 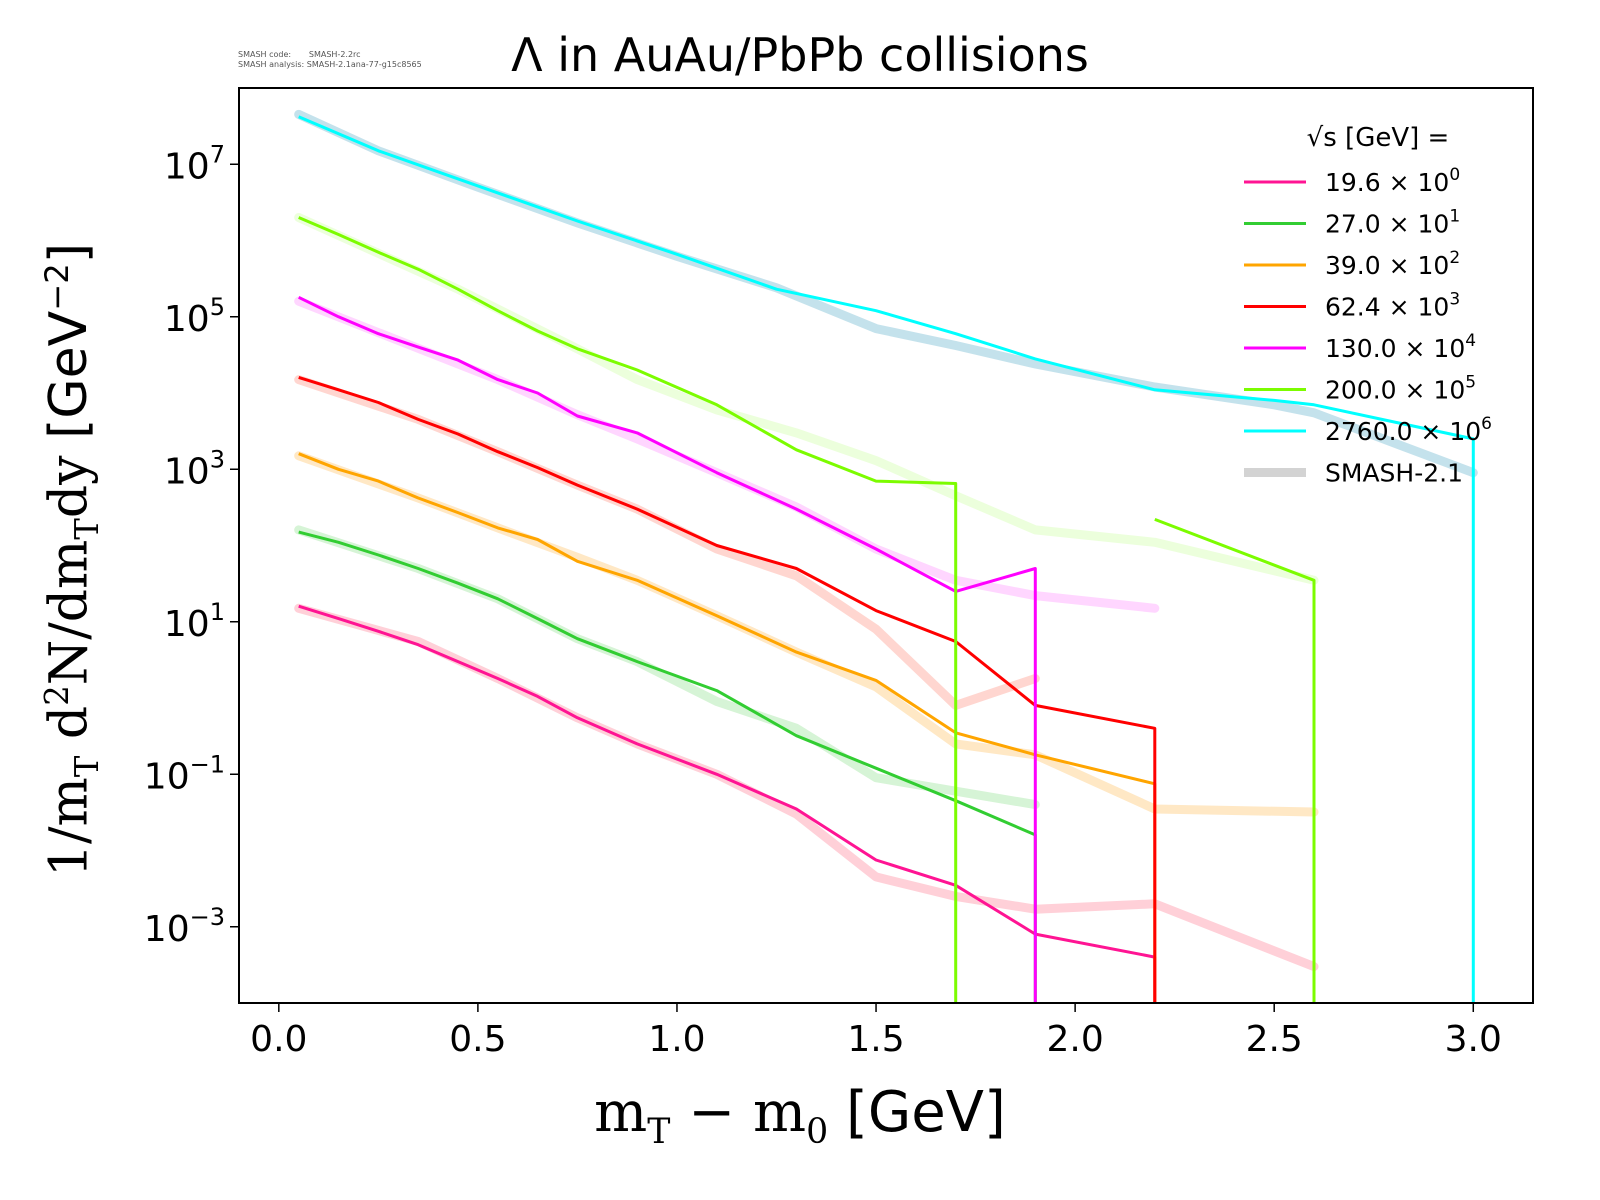 What do you see at coordinates (1394, 473) in the screenshot?
I see `legend-label: SMASH-2.1` at bounding box center [1394, 473].